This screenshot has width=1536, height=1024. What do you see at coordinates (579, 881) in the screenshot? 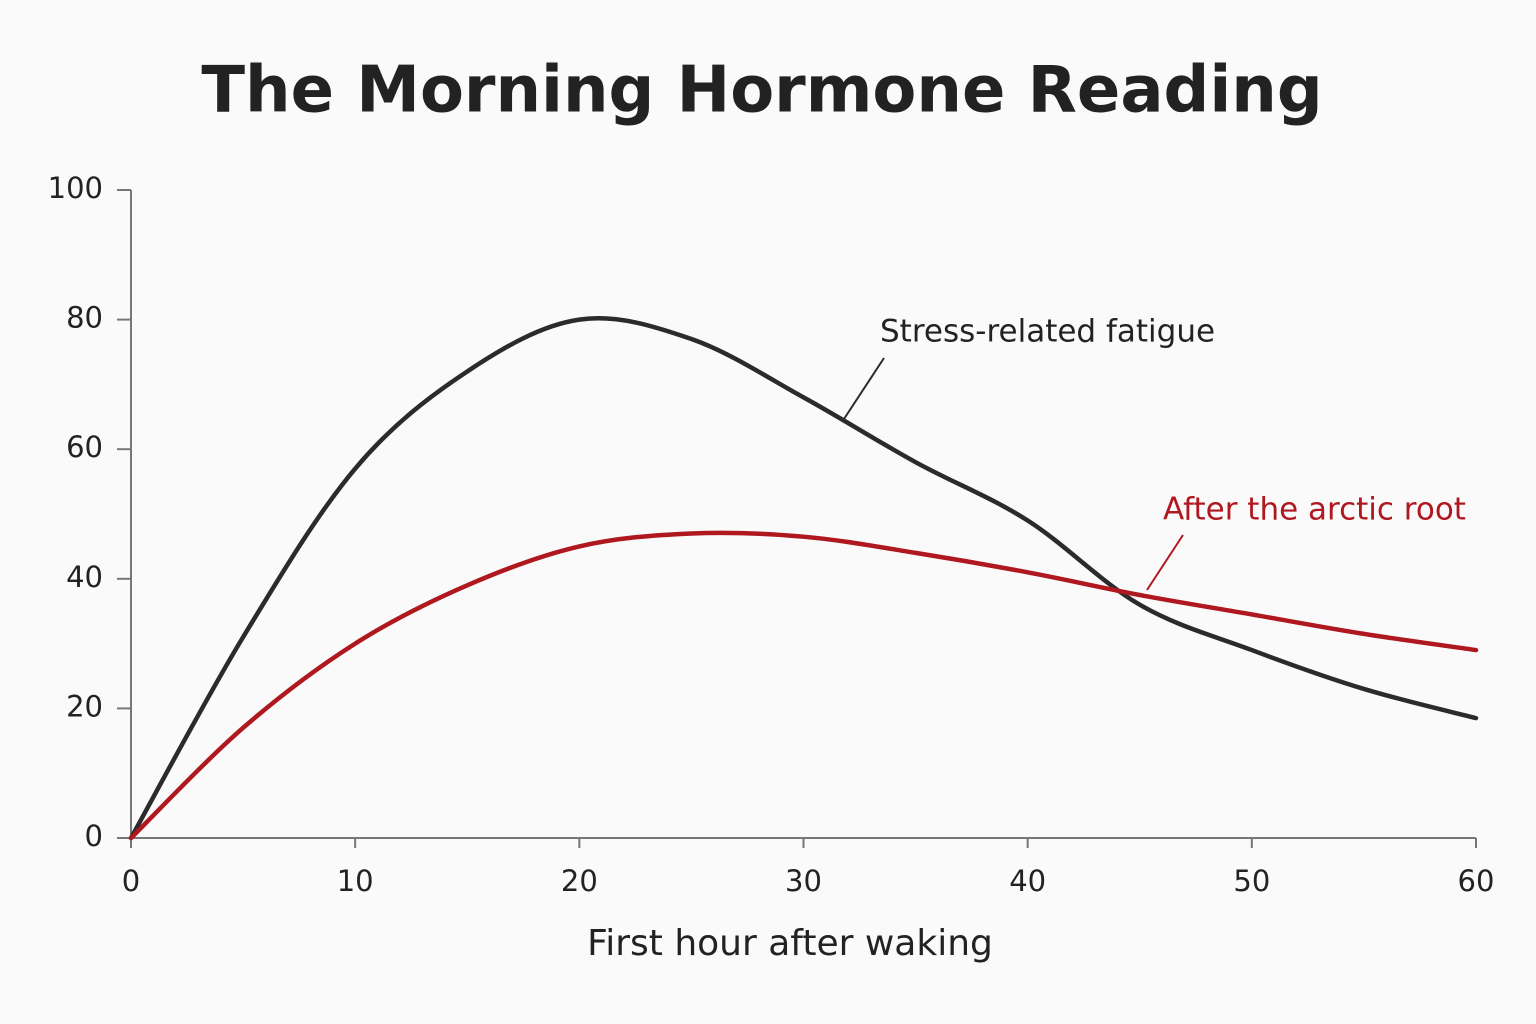
I see `x-tick-label: 20` at bounding box center [579, 881].